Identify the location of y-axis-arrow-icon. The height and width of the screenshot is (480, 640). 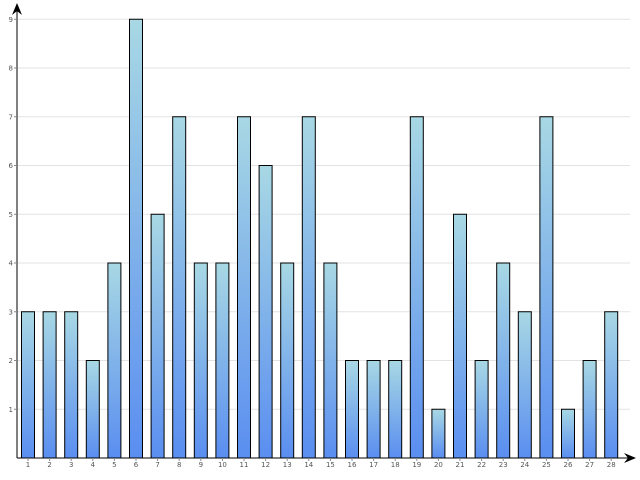
(17, 9).